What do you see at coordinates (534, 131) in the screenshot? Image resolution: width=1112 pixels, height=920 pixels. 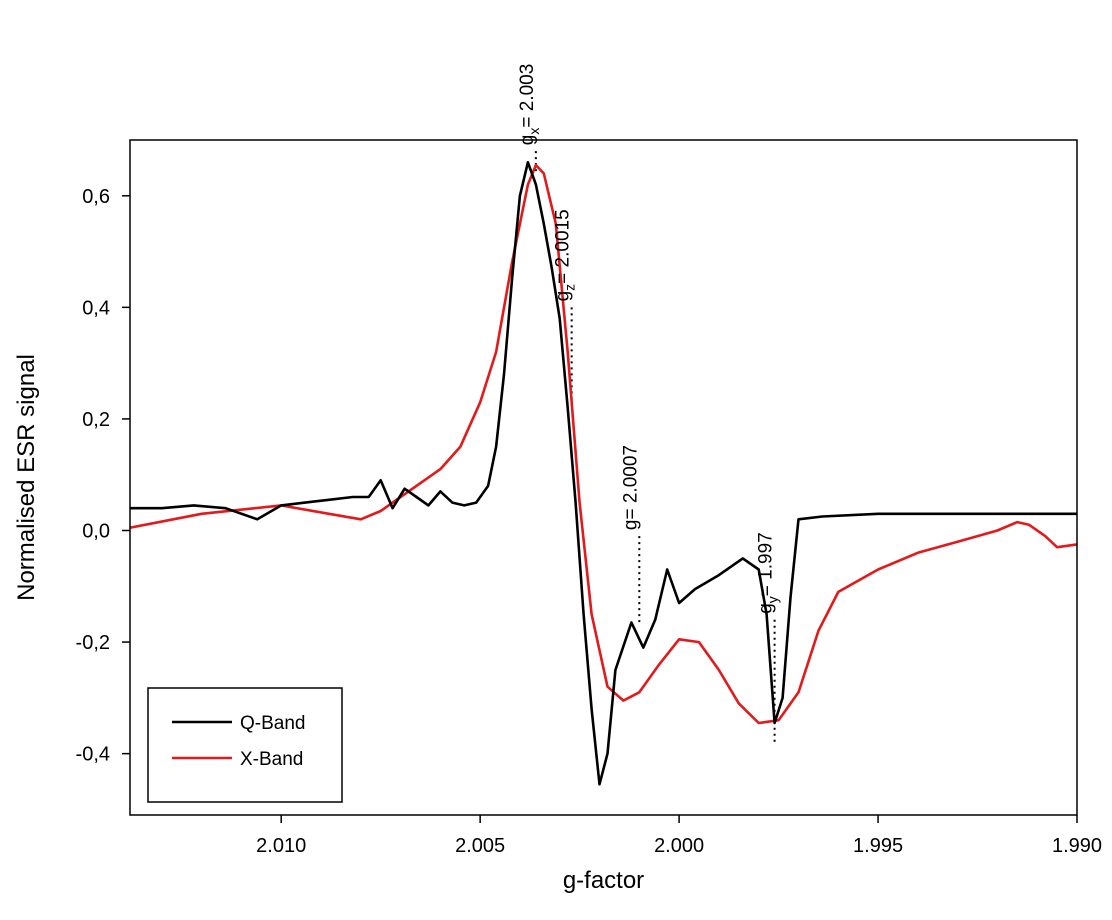 I see `annotation-subscript: x` at bounding box center [534, 131].